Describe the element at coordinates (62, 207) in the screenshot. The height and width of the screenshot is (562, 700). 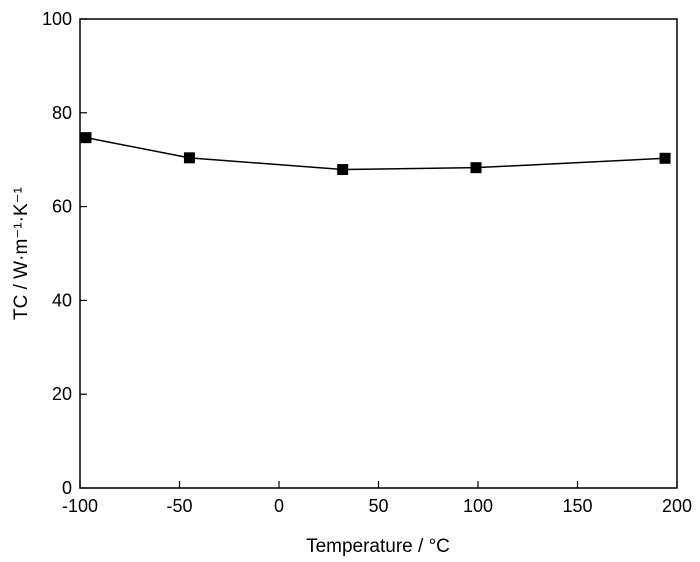
I see `y-tick-label: 60` at that location.